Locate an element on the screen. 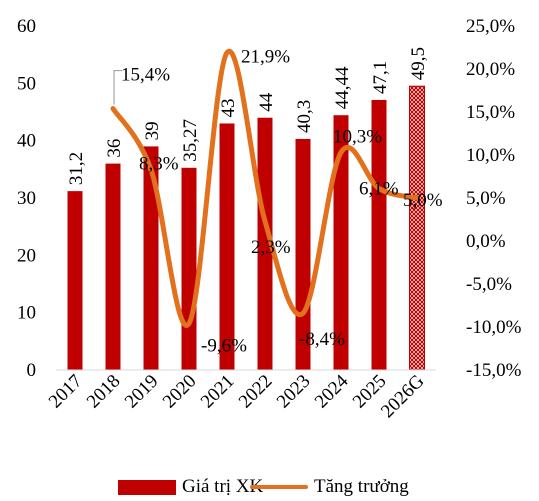 This screenshot has height=501, width=539. x-axis-tick-label: 2020 is located at coordinates (180, 392).